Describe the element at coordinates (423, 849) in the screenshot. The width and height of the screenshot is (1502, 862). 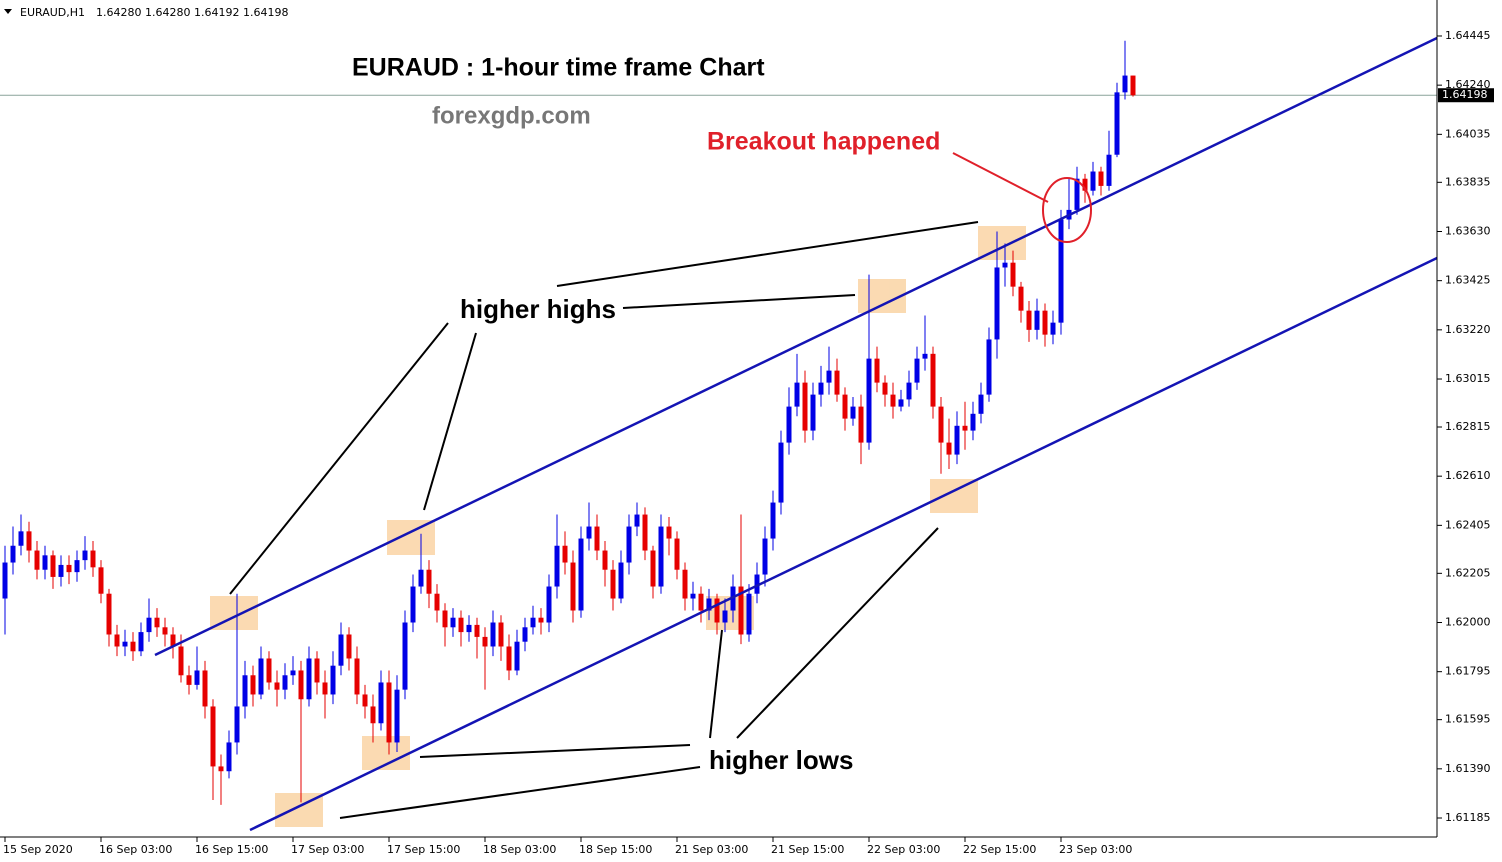
I see `x-tick-label: 17 Sep 15:00` at that location.